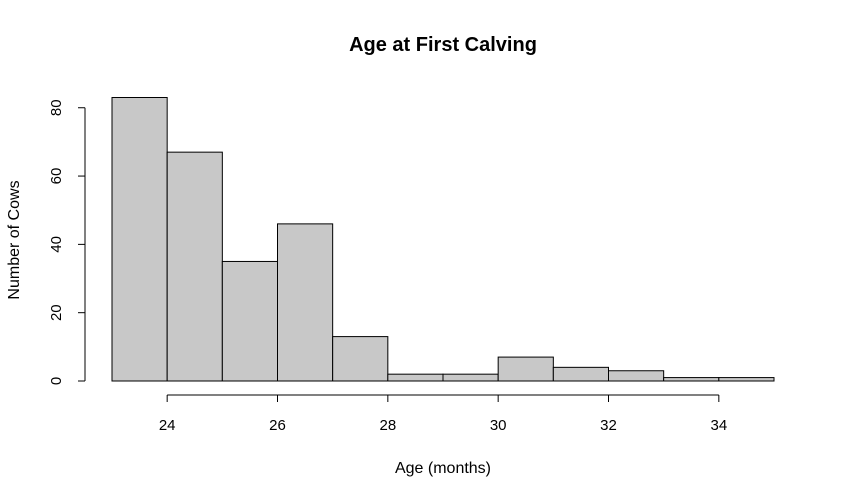  Describe the element at coordinates (608, 425) in the screenshot. I see `x-tick-label: 32` at that location.